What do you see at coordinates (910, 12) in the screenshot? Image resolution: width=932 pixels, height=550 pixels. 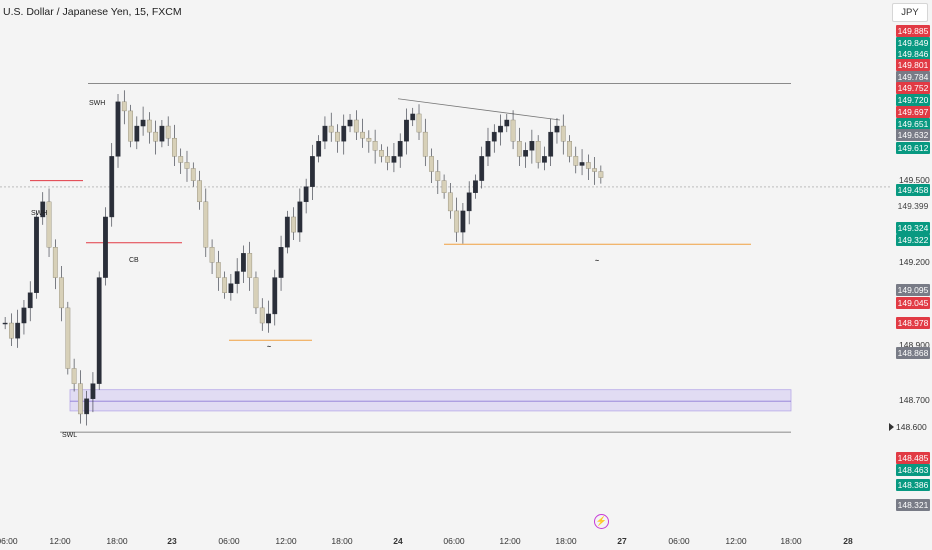 I see `currency-button: JPY` at bounding box center [910, 12].